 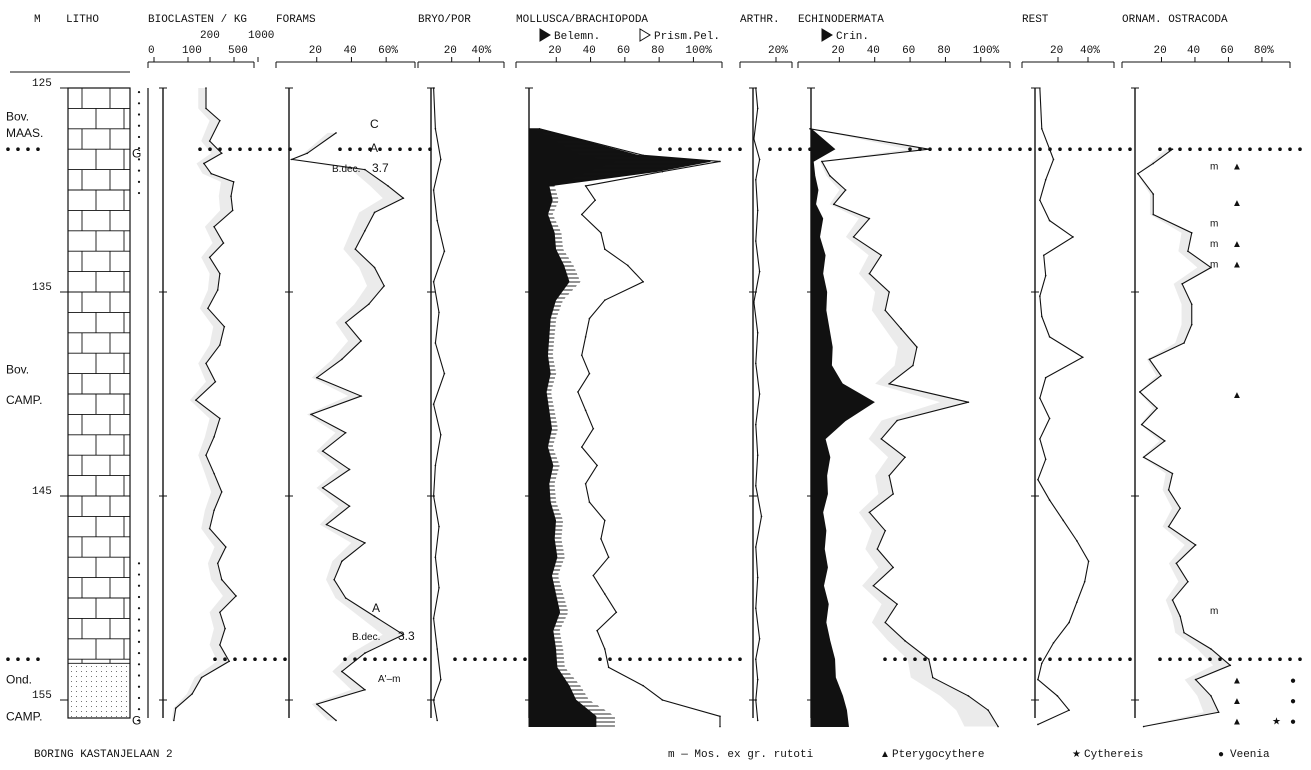 What do you see at coordinates (406, 636) in the screenshot?
I see `forams-annotation: 3.3` at bounding box center [406, 636].